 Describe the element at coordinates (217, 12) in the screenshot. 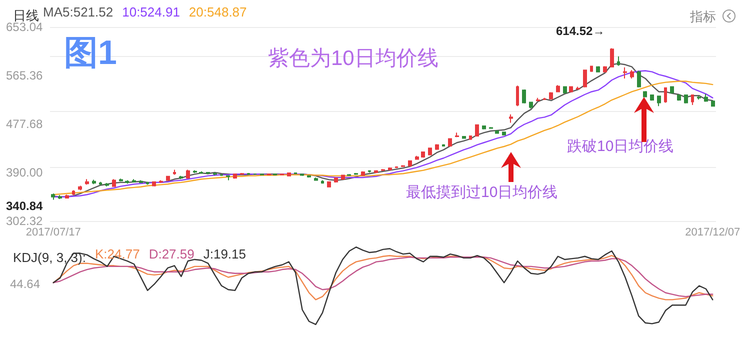

I see `text: 20:548.87` at that location.